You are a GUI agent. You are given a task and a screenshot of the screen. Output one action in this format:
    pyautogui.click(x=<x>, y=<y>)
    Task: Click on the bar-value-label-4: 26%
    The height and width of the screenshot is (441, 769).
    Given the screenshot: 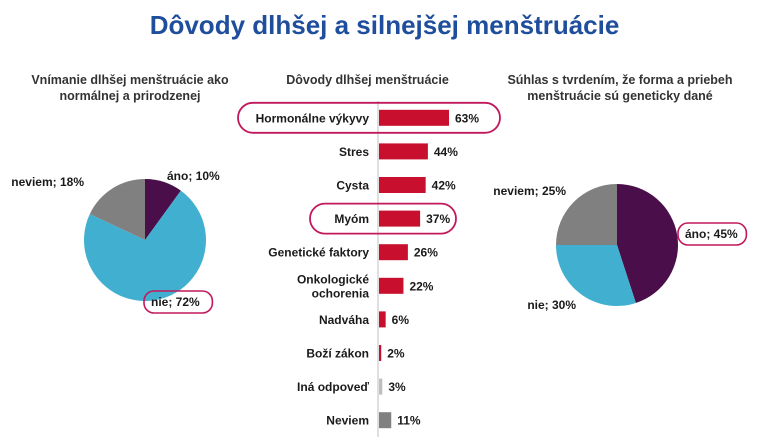 What is the action you would take?
    pyautogui.click(x=426, y=253)
    